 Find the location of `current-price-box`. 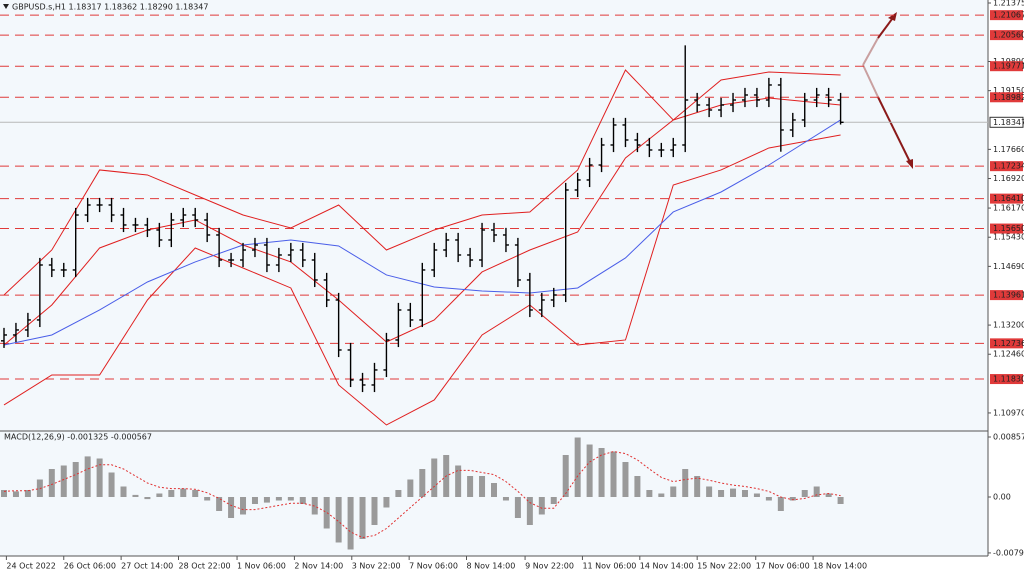

current-price-box is located at coordinates (1006, 122).